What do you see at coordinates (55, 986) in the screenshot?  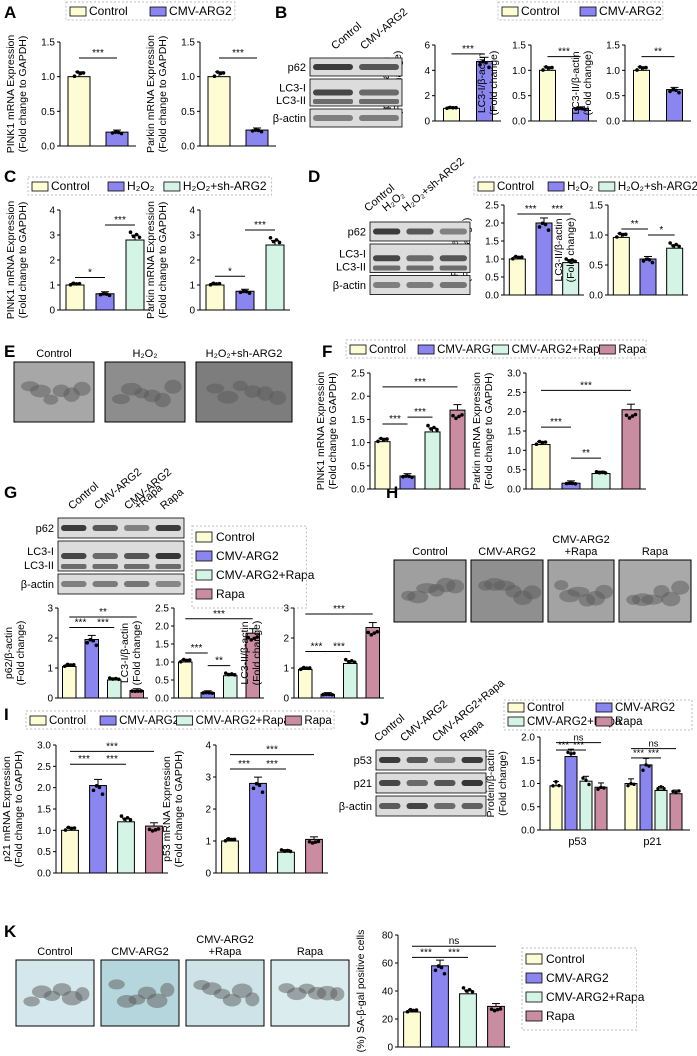 I see `stain-k-control: Control` at bounding box center [55, 986].